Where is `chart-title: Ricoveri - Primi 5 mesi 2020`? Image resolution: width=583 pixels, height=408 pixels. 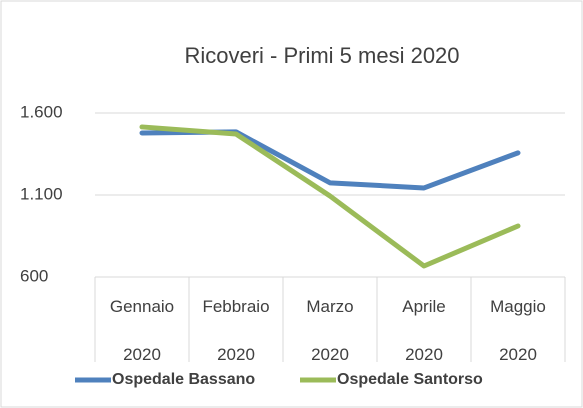 chart-title: Ricoveri - Primi 5 mesi 2020 is located at coordinates (321, 55).